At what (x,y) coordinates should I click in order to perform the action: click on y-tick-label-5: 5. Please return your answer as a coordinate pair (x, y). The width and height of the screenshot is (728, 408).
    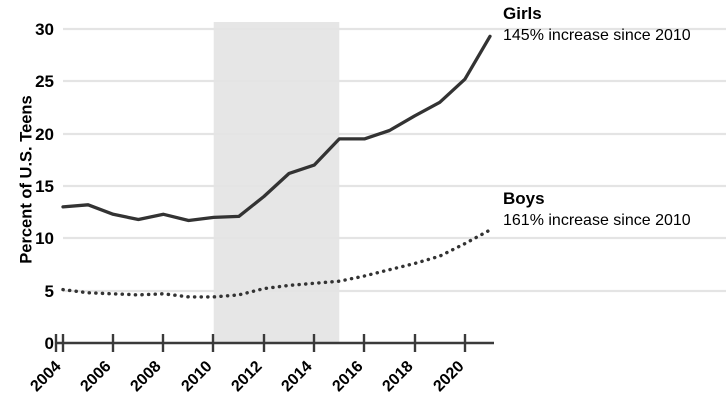
    Looking at the image, I should click on (49, 291).